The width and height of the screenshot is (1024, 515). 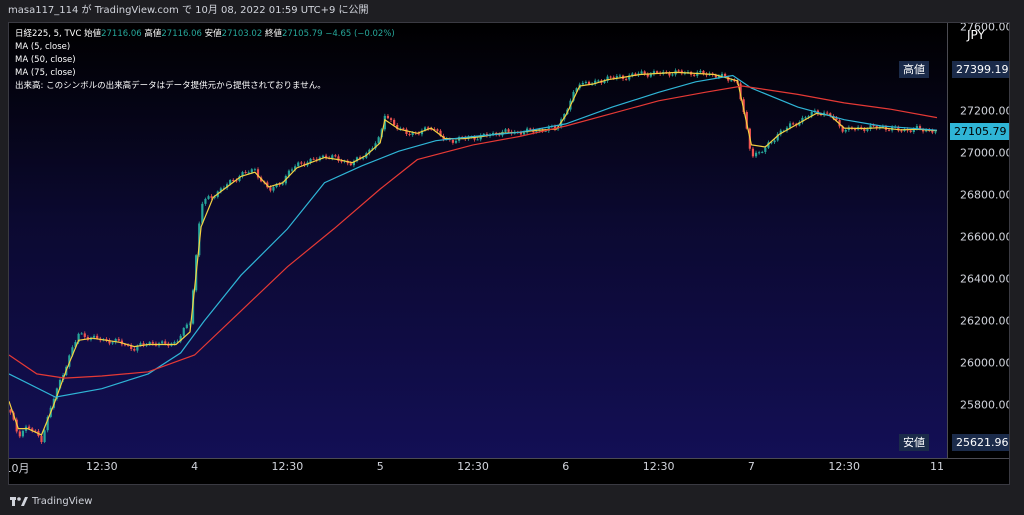 What do you see at coordinates (985, 237) in the screenshot?
I see `price-tick-label: 26600.00` at bounding box center [985, 237].